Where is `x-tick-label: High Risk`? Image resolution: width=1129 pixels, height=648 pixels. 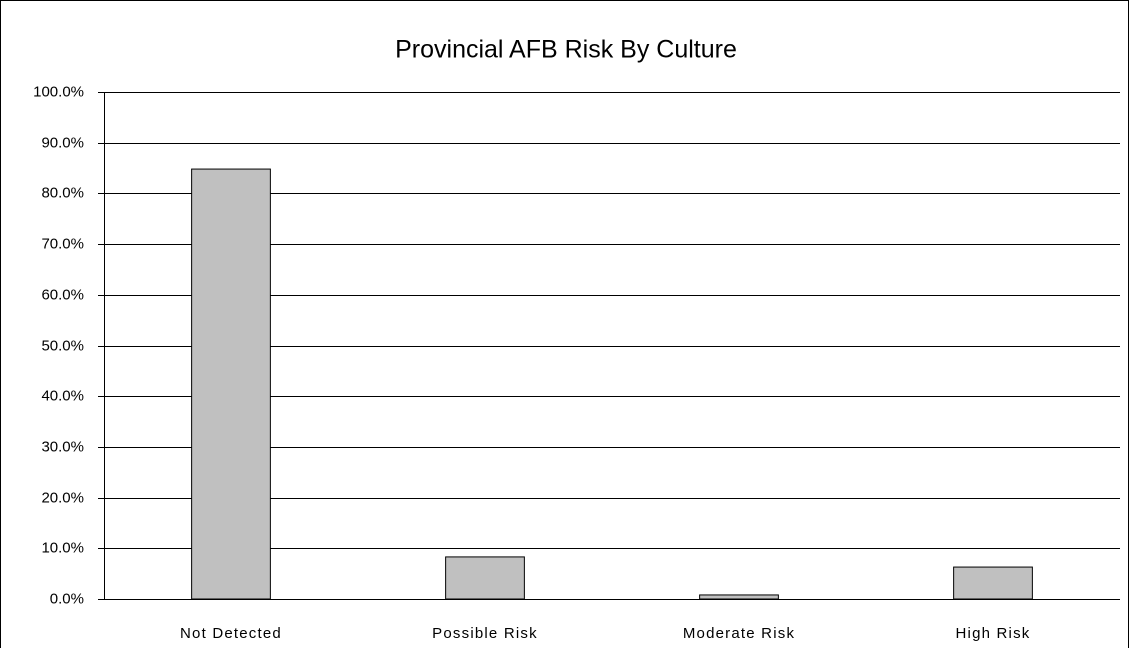 x-tick-label: High Risk is located at coordinates (993, 633).